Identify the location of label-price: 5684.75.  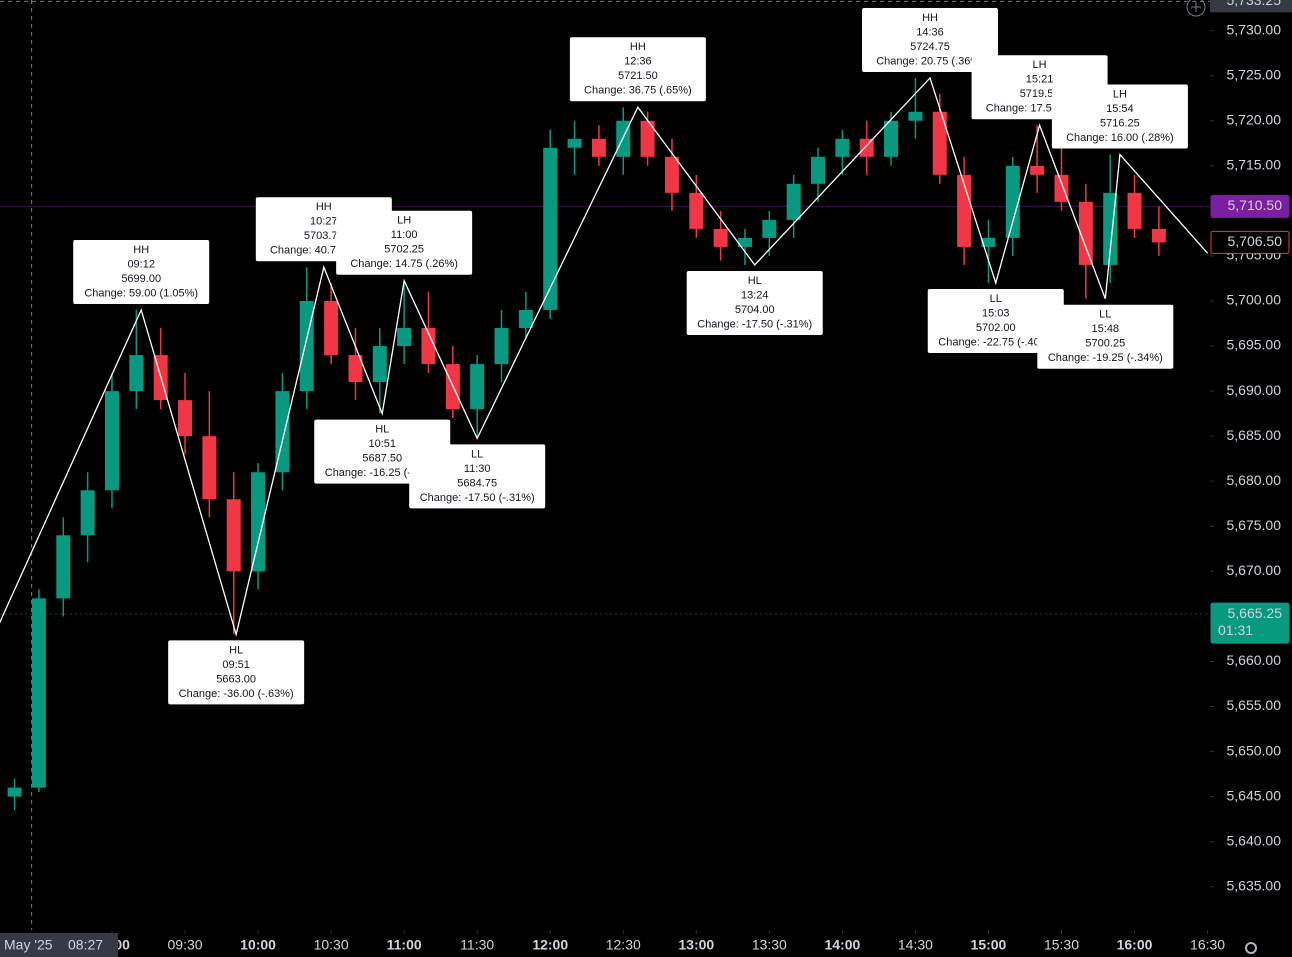
(477, 483).